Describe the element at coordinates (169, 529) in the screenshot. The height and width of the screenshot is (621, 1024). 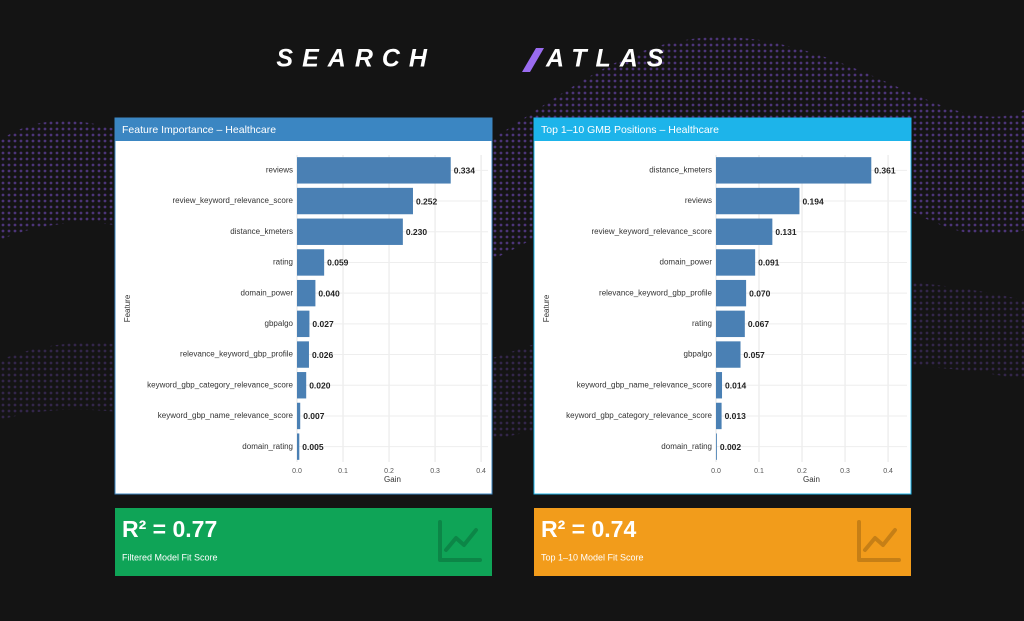
I see `score: R² = 0.77` at that location.